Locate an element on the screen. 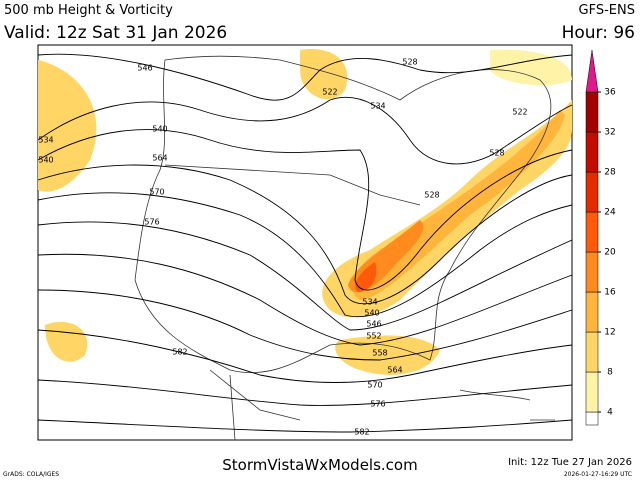 The image size is (640, 480). site: StormVistaWxModels.com is located at coordinates (319, 465).